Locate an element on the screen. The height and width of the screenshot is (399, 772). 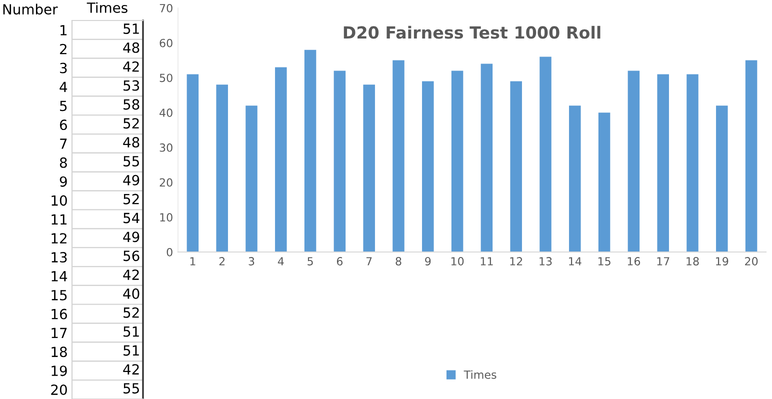
x-tick-label: 2 is located at coordinates (222, 261).